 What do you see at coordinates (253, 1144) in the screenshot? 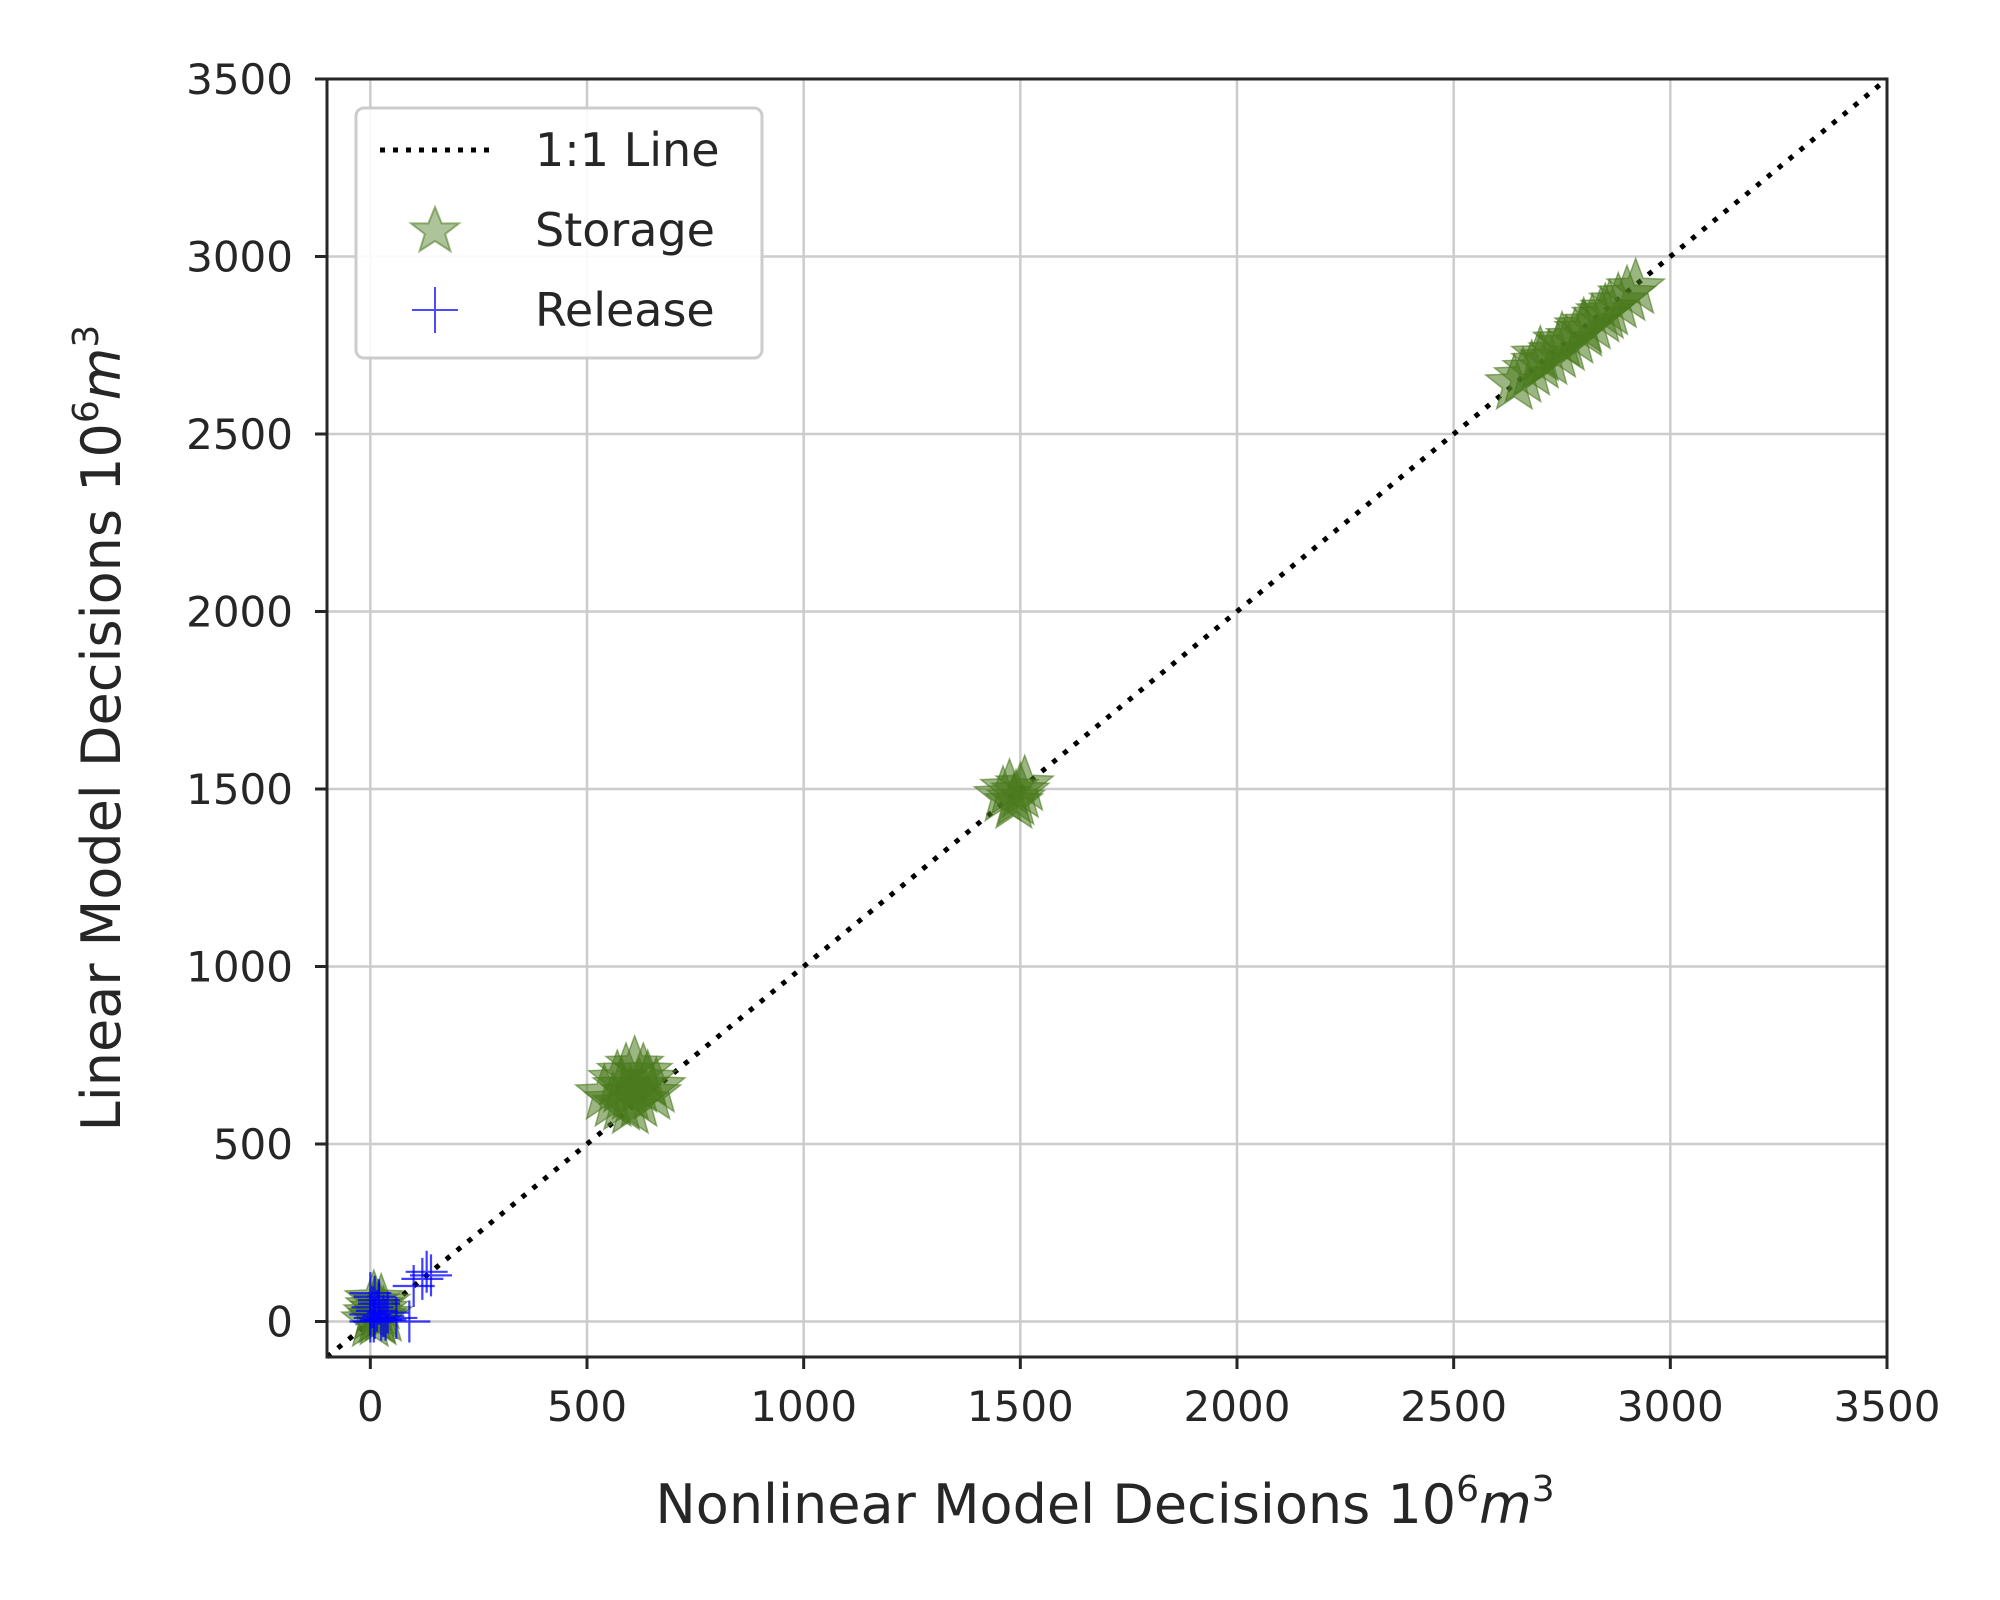
I see `y-tick-label: 500` at bounding box center [253, 1144].